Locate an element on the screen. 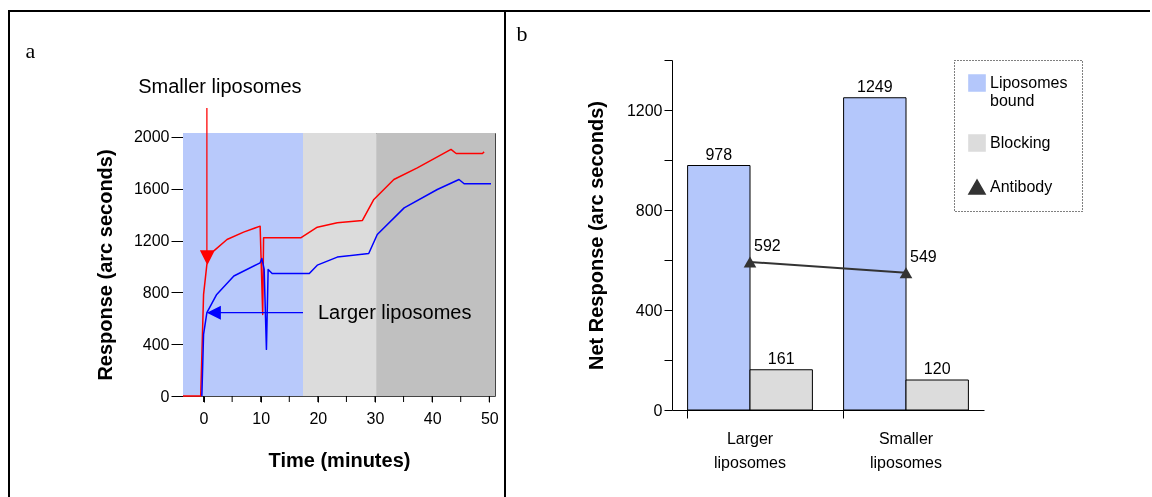 The width and height of the screenshot is (1152, 497). data-label: 592 is located at coordinates (767, 245).